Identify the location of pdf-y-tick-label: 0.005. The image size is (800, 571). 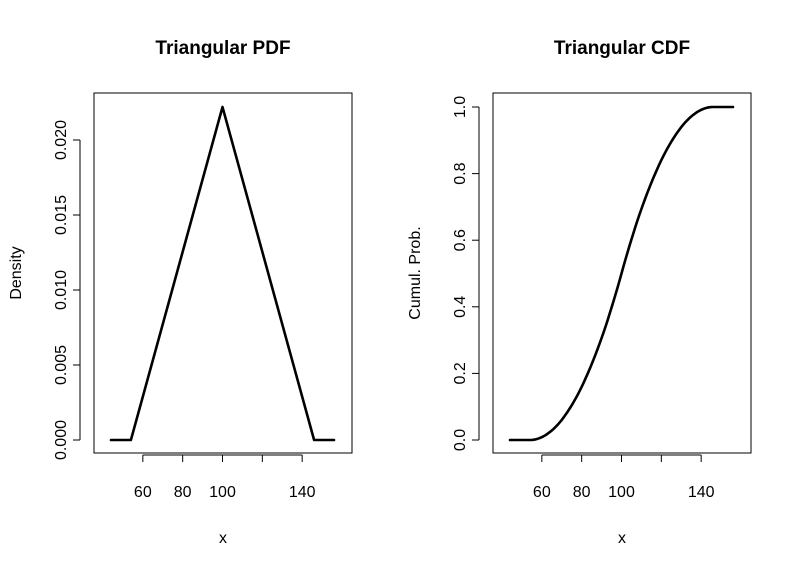
(61, 365).